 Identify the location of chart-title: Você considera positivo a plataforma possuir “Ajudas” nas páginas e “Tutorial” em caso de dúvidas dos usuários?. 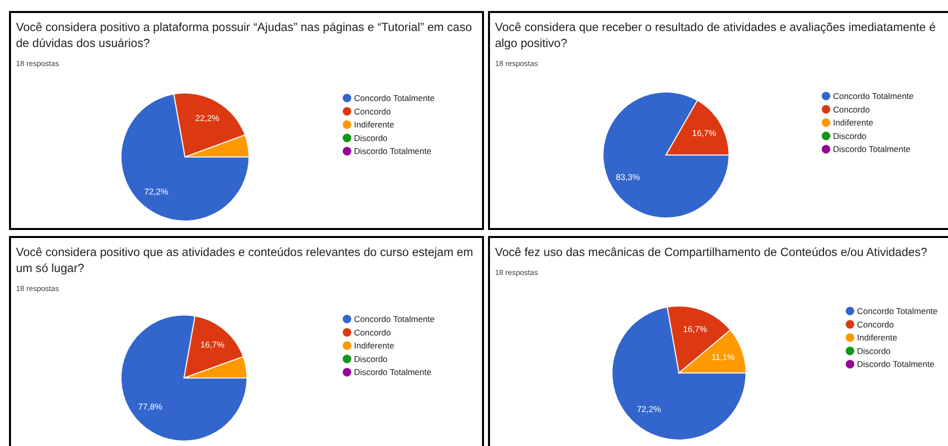
(244, 35).